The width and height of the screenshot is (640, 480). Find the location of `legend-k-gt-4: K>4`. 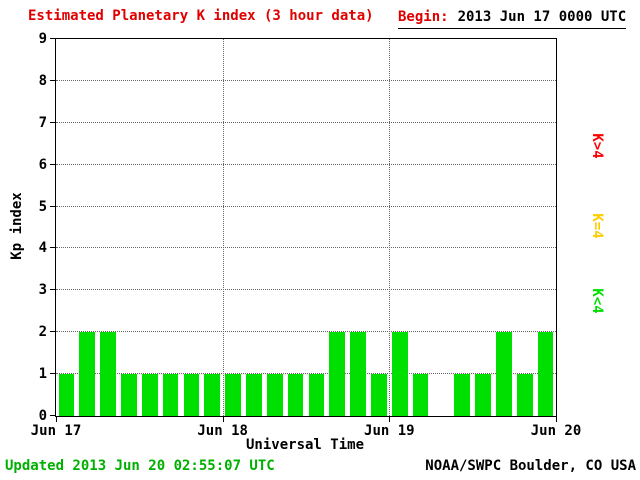

legend-k-gt-4: K>4 is located at coordinates (597, 146).